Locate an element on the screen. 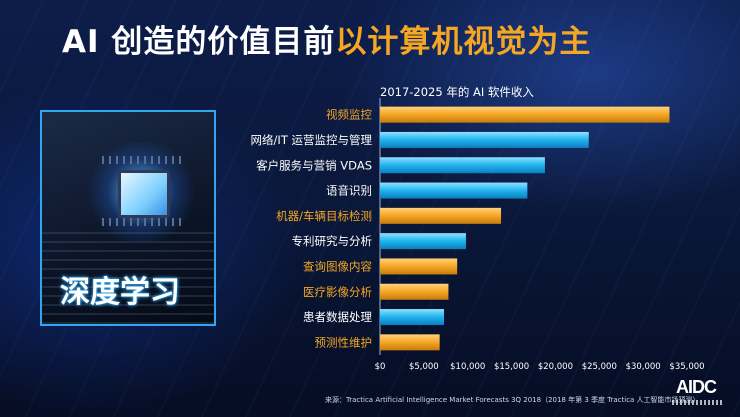  chart-title: 2017-2025 年的 AI 软件收入 is located at coordinates (457, 92).